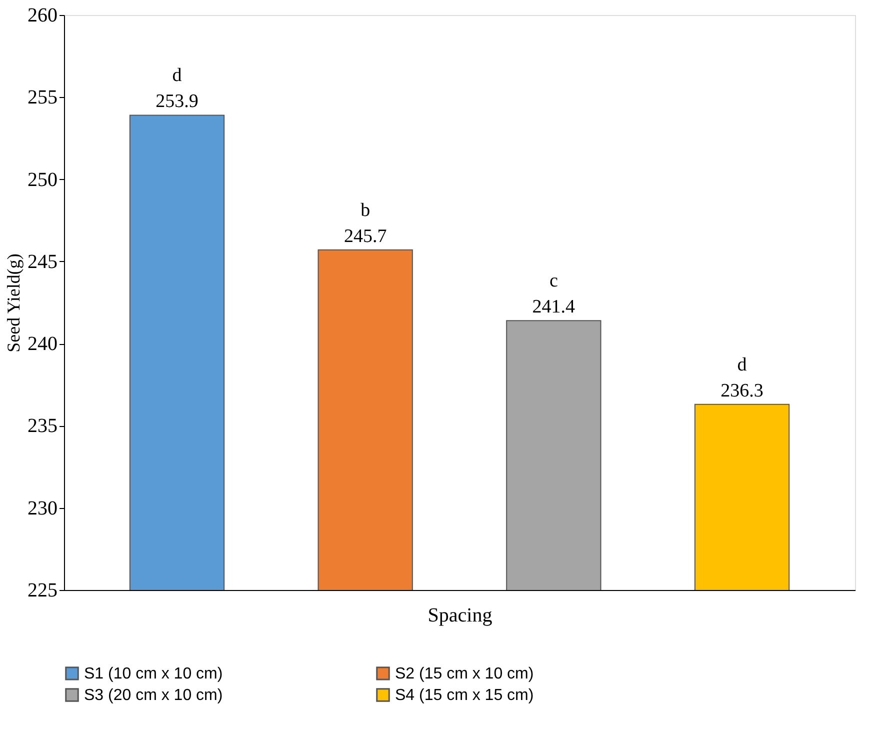 This screenshot has height=729, width=883. Describe the element at coordinates (153, 695) in the screenshot. I see `legend-label: S3 (20 cm x 10 cm)` at that location.